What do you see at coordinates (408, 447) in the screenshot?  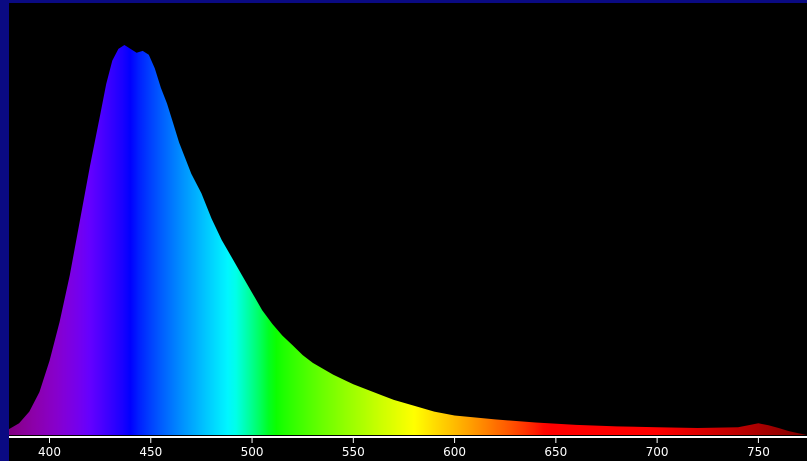 I see `x-axis: 400 450 500 550 600 650 700 750` at bounding box center [408, 447].